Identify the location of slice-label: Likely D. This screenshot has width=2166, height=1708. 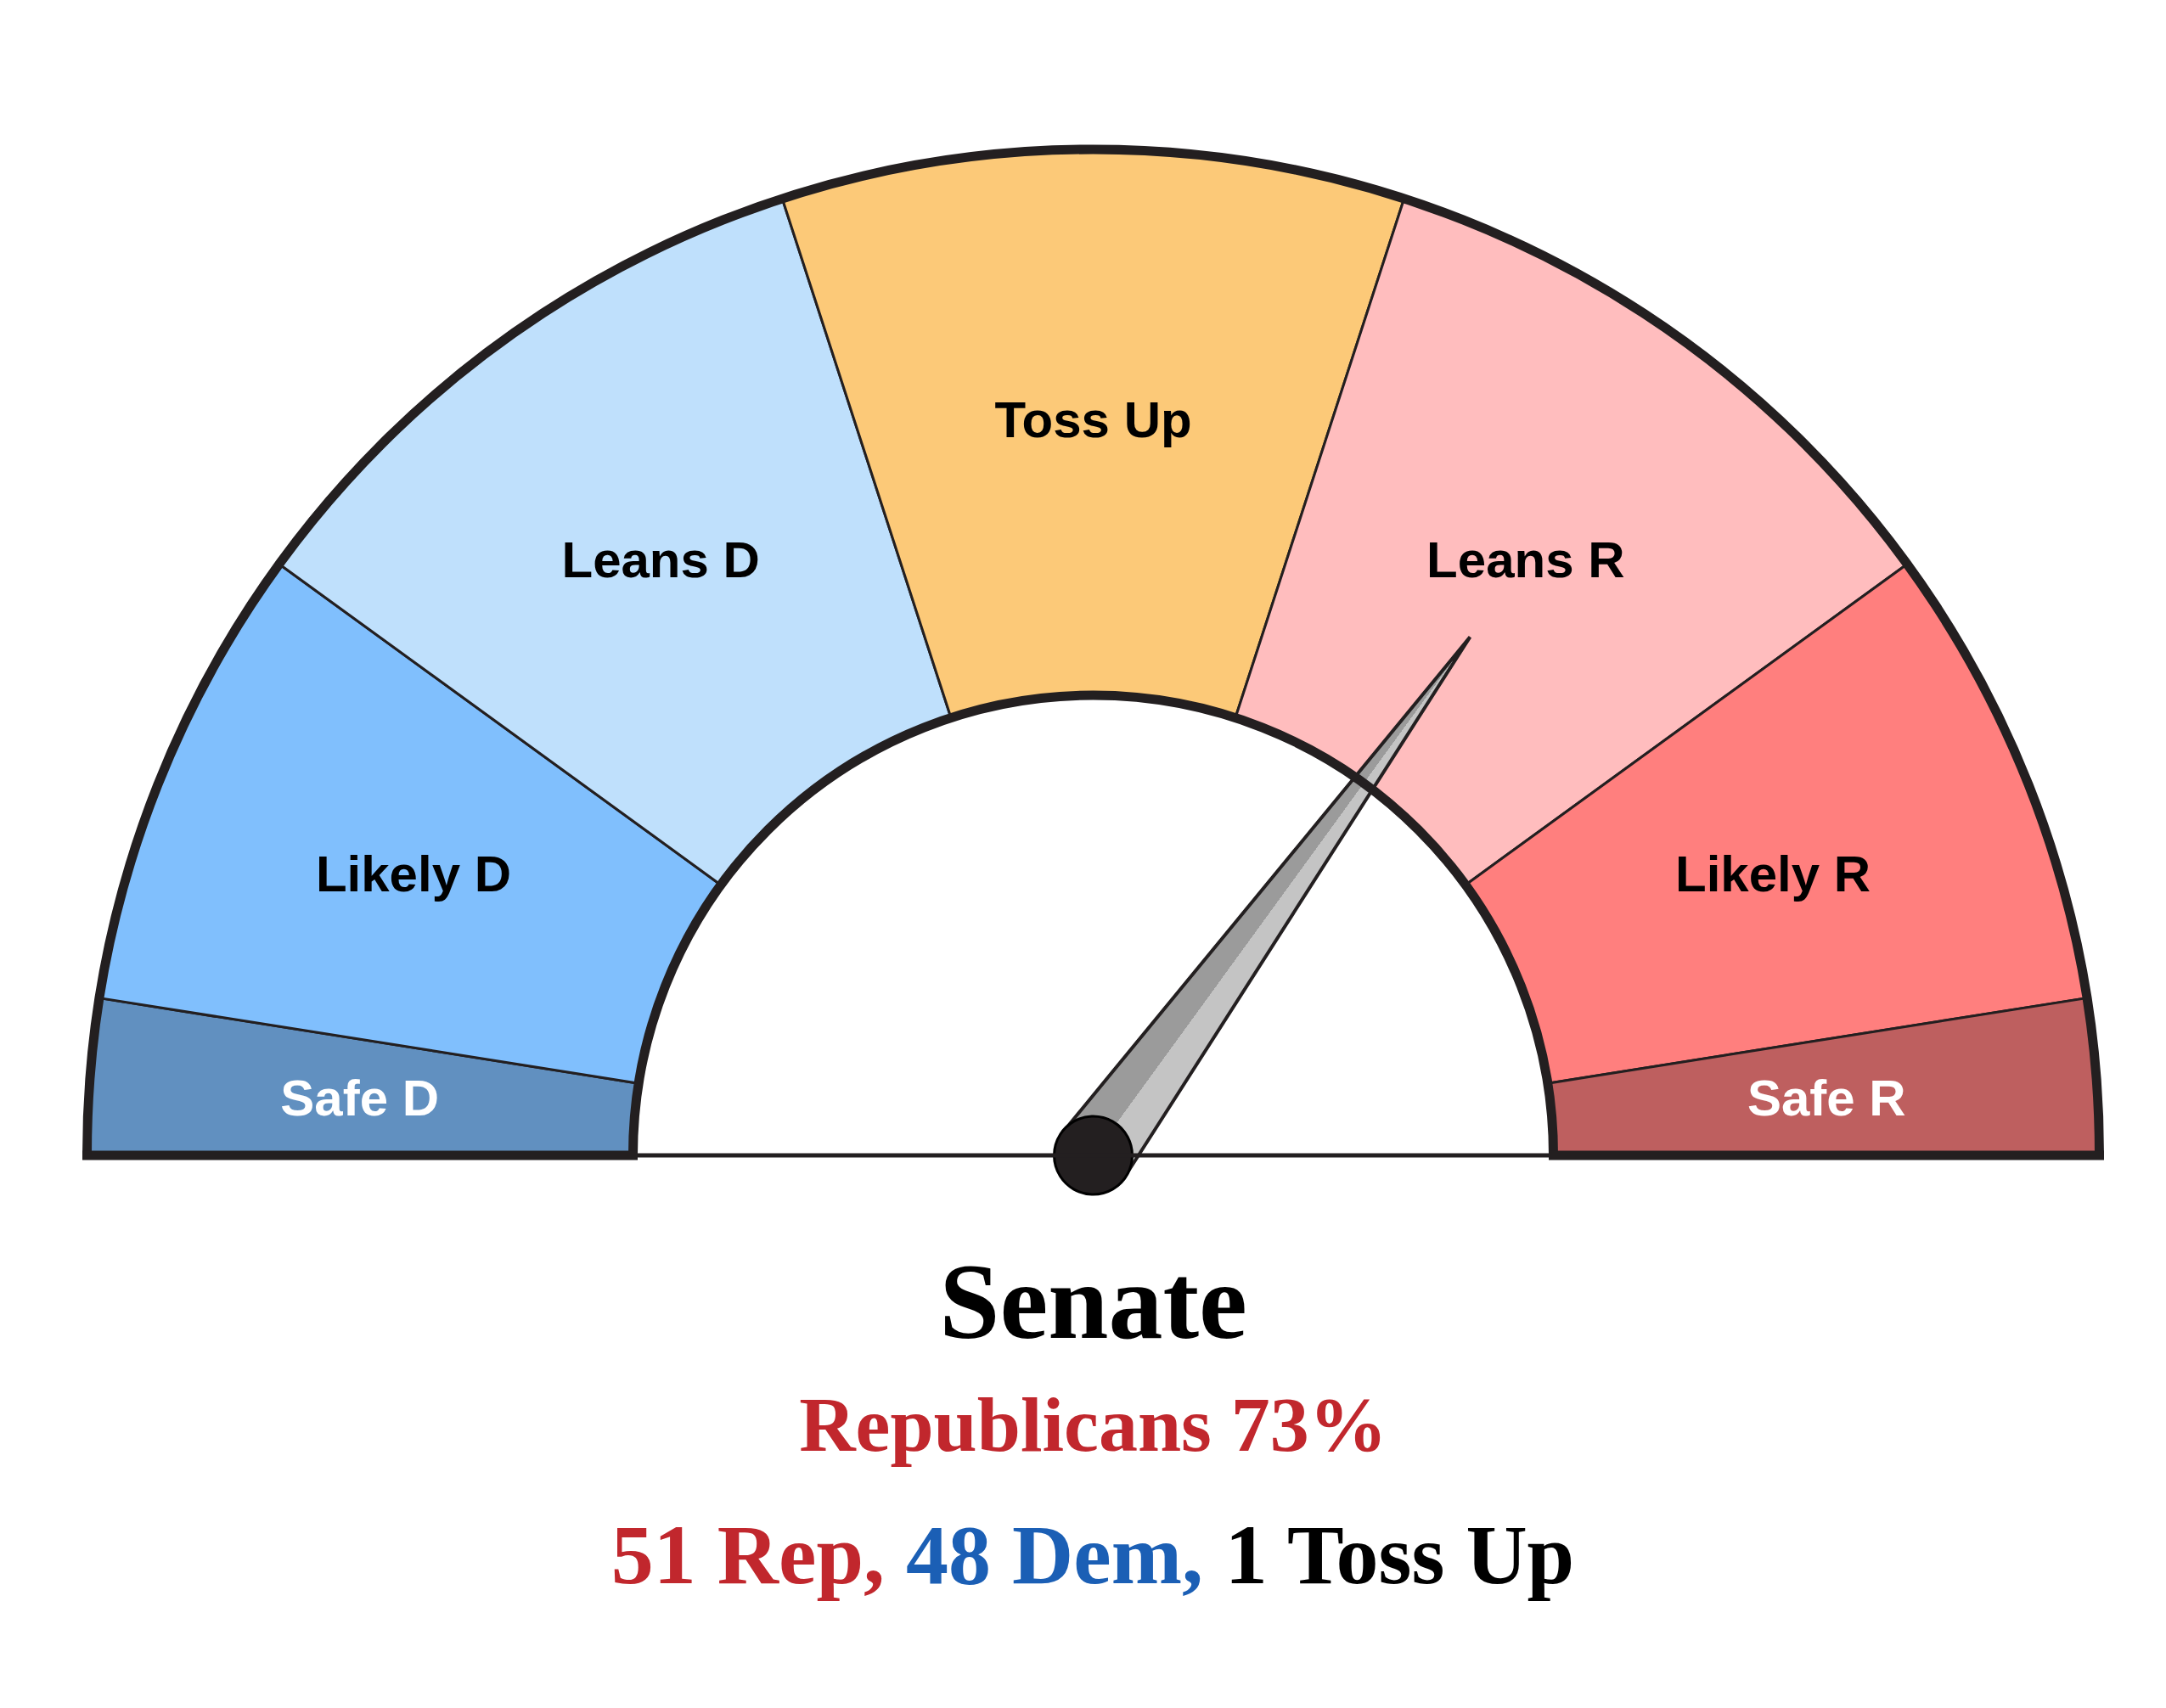
(413, 873).